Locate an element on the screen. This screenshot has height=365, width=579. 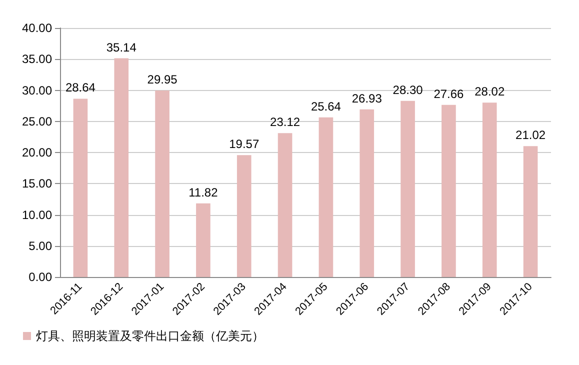
y-tick-label: 5.00 is located at coordinates (40, 245).